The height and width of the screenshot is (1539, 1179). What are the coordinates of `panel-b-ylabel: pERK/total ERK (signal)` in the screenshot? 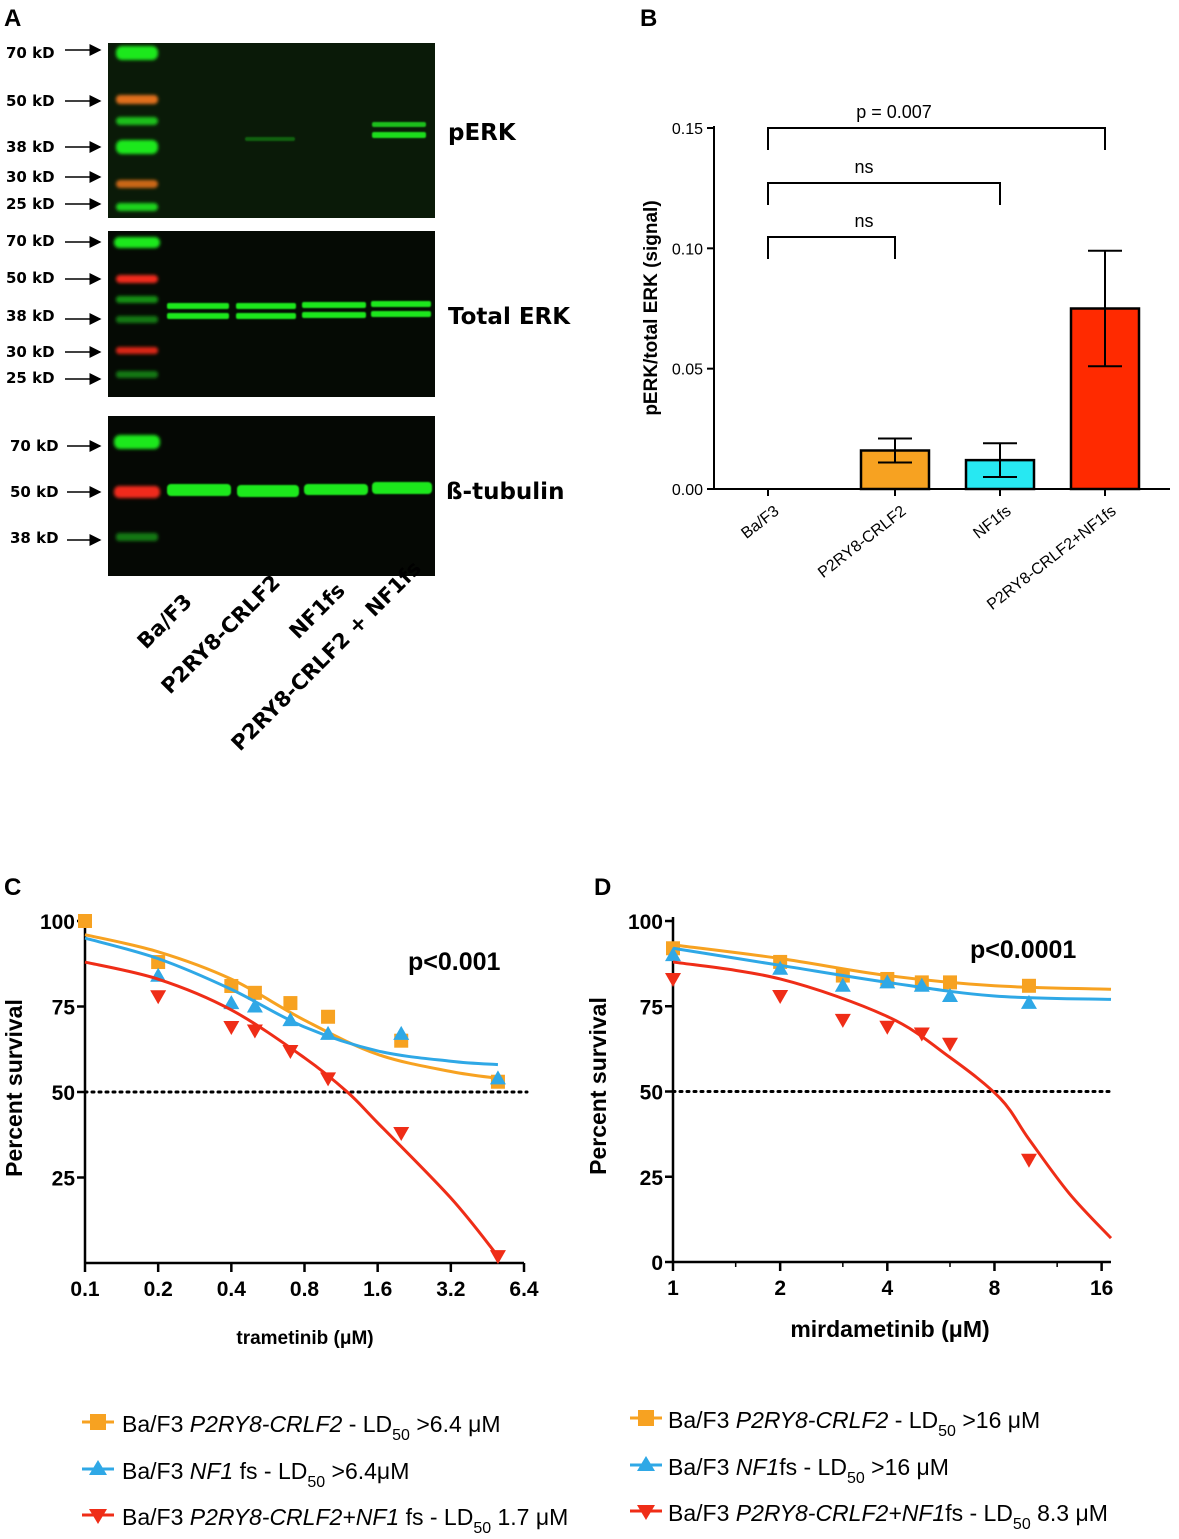 It's located at (651, 307).